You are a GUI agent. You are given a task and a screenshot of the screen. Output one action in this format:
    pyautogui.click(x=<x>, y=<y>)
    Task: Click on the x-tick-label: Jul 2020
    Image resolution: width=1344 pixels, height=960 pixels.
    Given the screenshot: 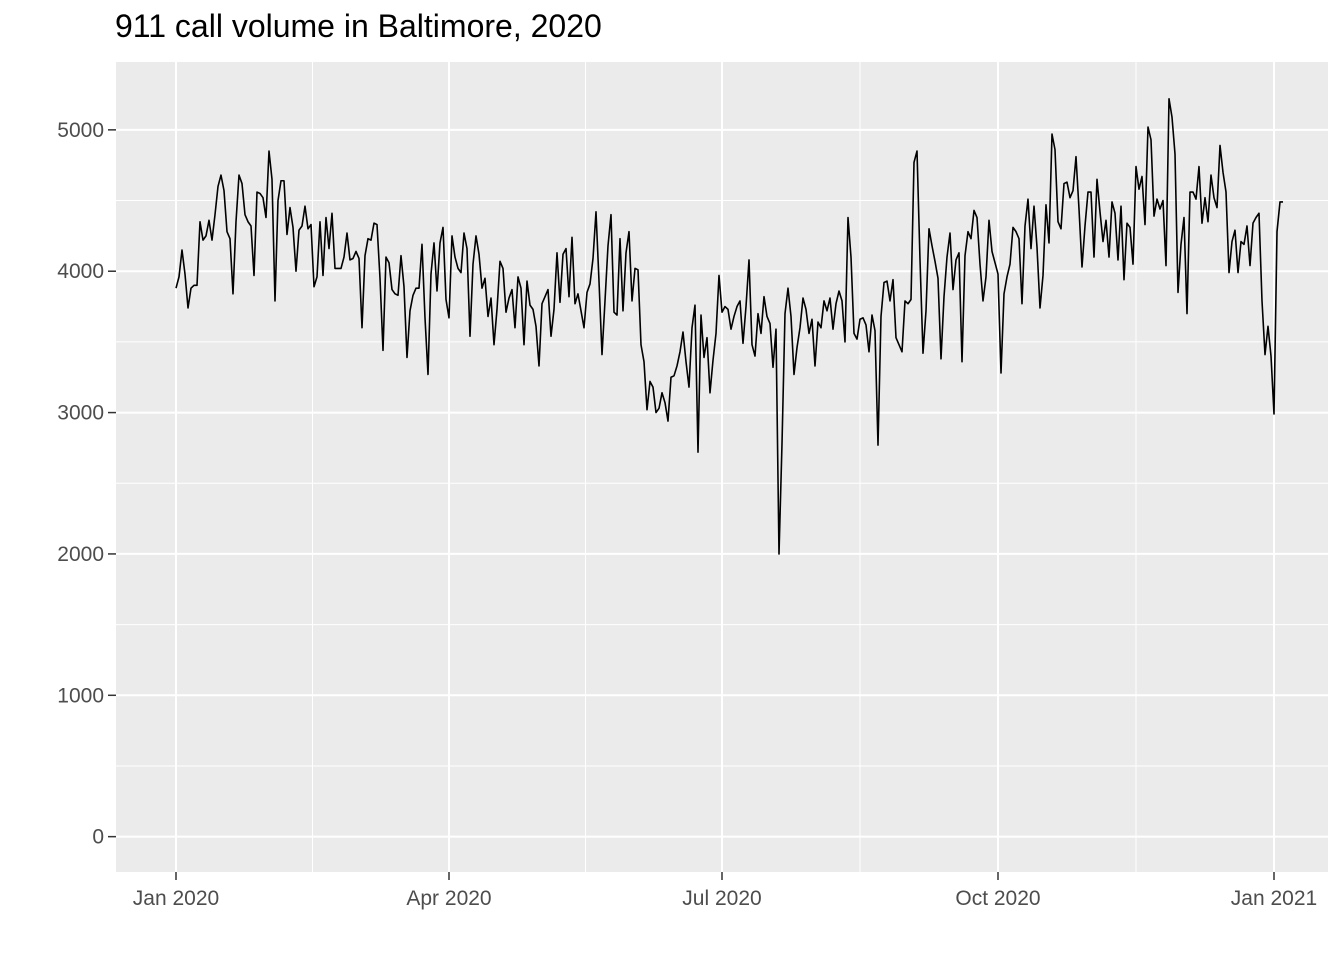 What is the action you would take?
    pyautogui.click(x=721, y=898)
    